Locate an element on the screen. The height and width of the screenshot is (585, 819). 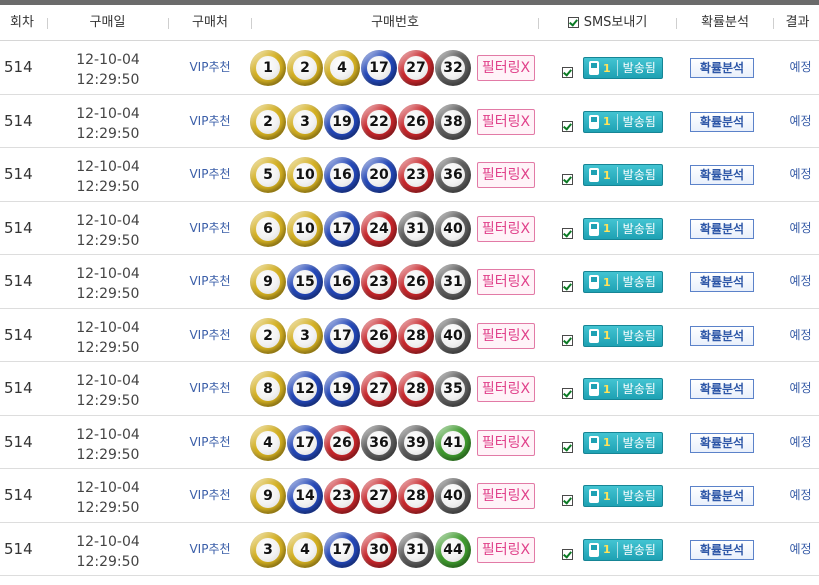
lotto-ball-number: 3 is located at coordinates (305, 335).